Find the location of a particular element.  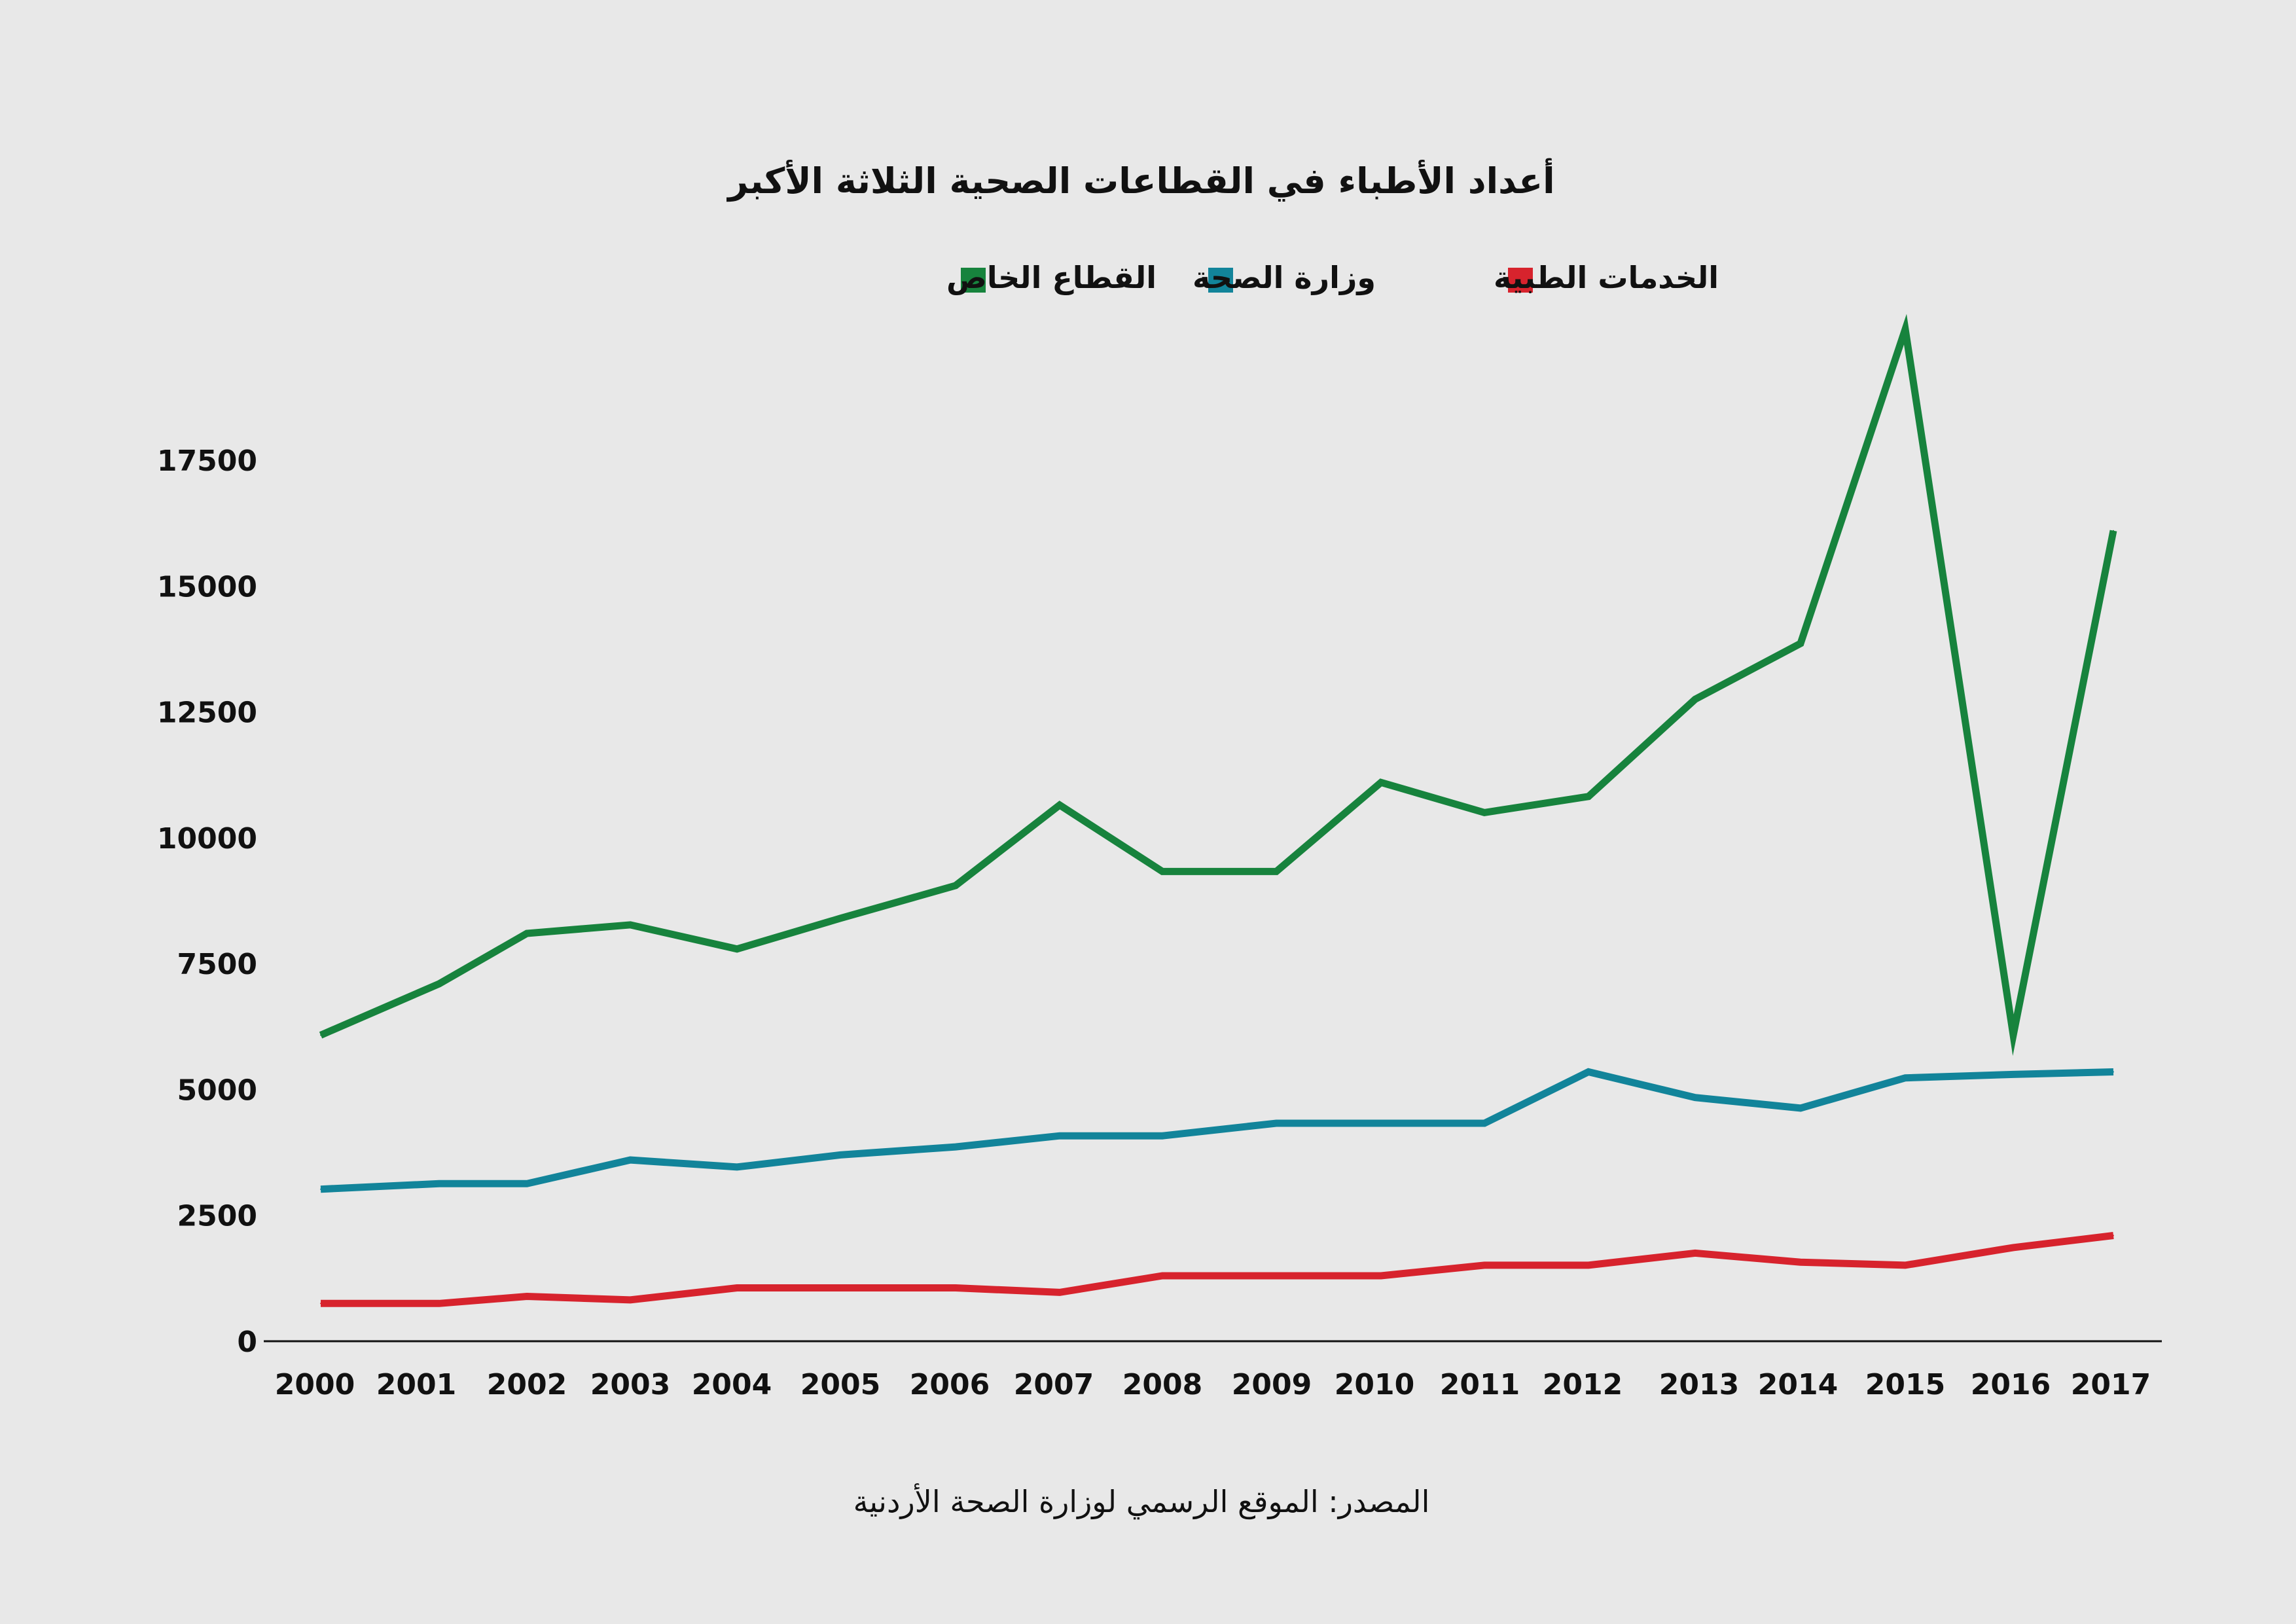

x-tick-label: 2015 is located at coordinates (1905, 1384).